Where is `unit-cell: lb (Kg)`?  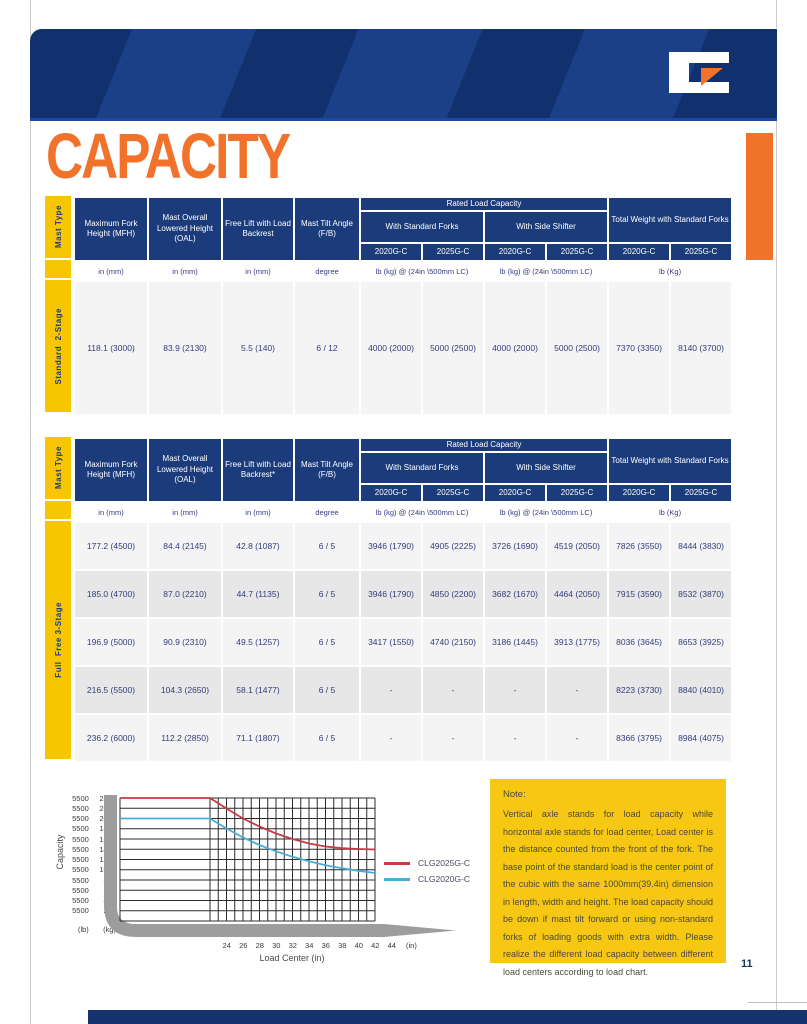 unit-cell: lb (Kg) is located at coordinates (670, 271).